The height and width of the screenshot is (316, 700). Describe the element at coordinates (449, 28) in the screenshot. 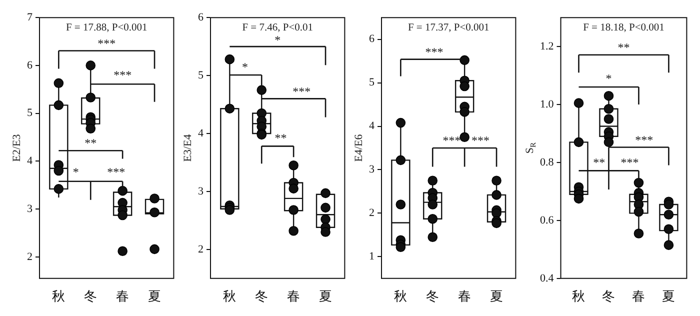

I see `annotation: F = 17.37, P<0.001` at that location.